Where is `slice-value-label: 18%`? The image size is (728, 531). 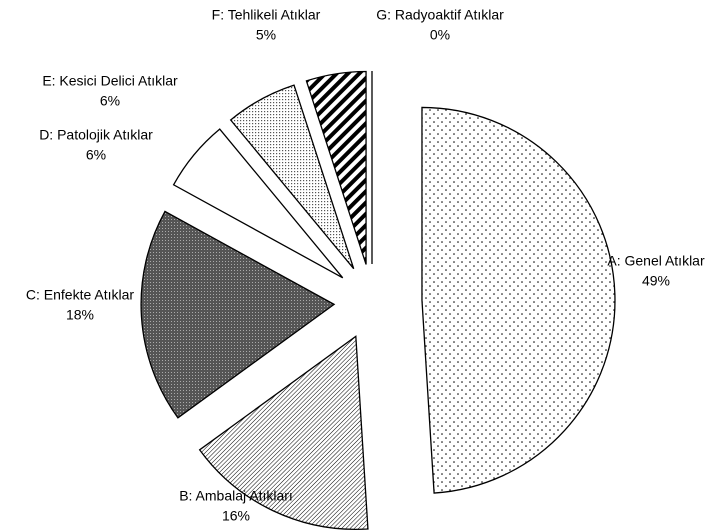 slice-value-label: 18% is located at coordinates (80, 315).